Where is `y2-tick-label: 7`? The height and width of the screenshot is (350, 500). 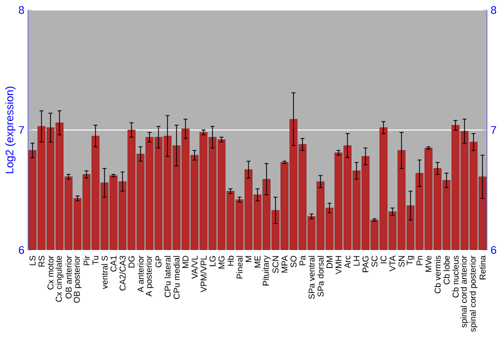
y2-tick-label: 7 is located at coordinates (493, 130).